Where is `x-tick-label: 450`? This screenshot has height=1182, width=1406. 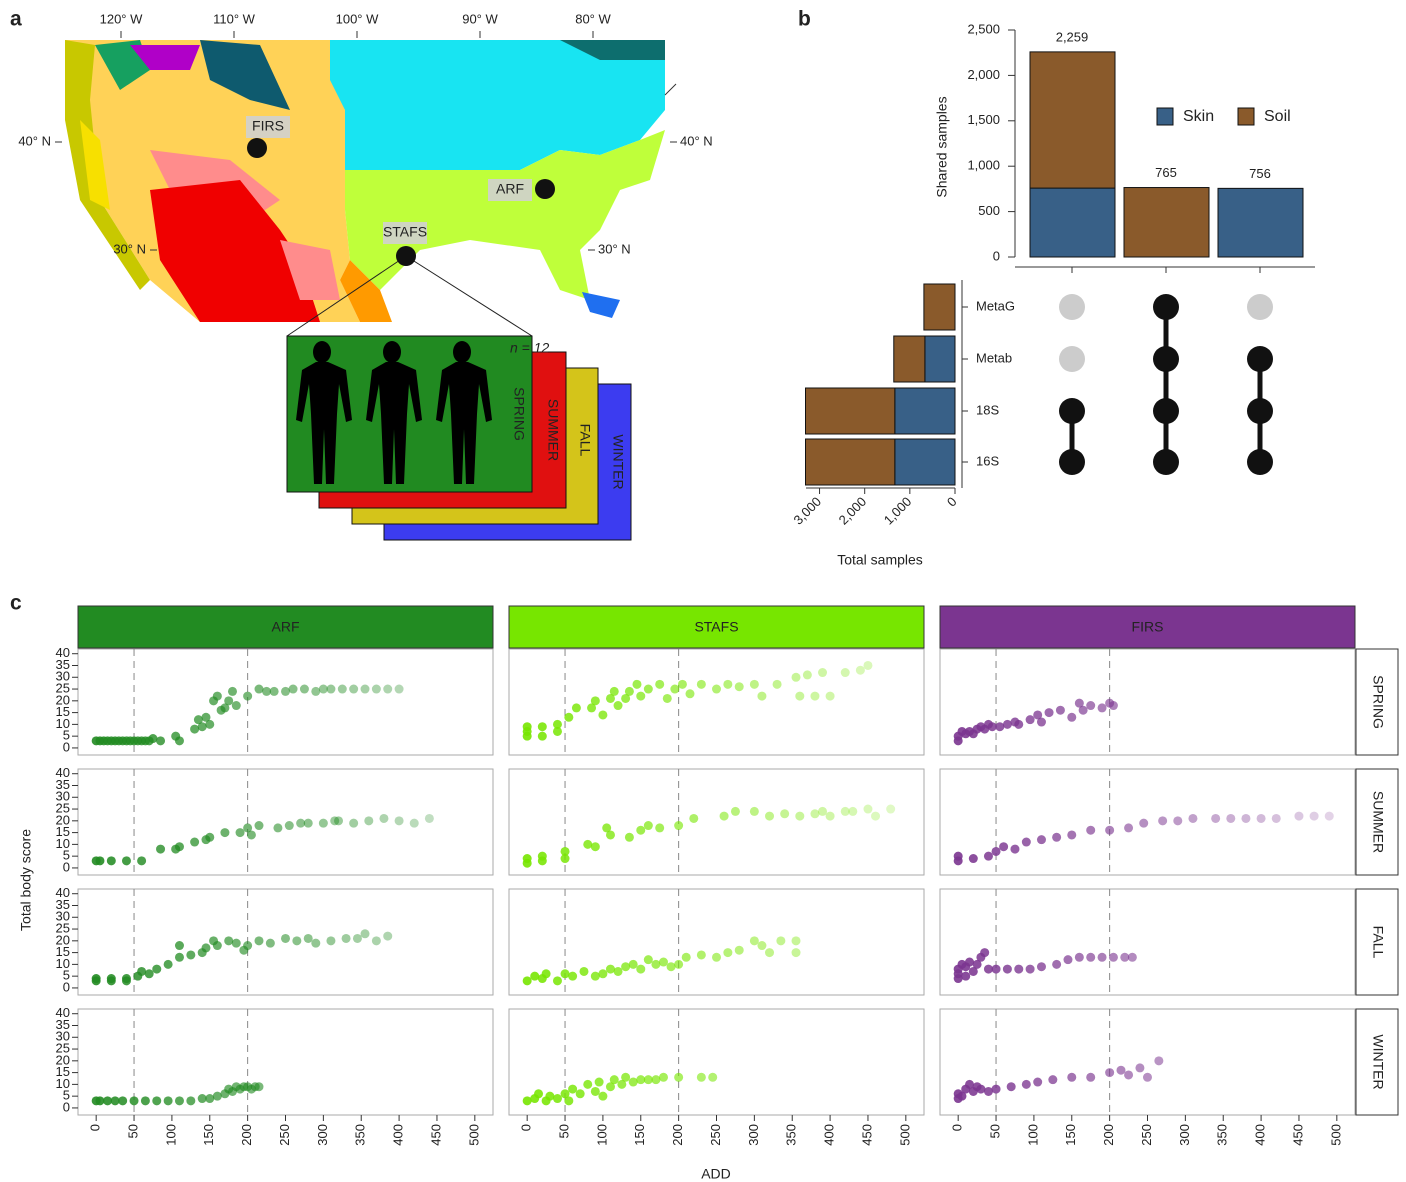 x-tick-label: 450 is located at coordinates (1297, 1135).